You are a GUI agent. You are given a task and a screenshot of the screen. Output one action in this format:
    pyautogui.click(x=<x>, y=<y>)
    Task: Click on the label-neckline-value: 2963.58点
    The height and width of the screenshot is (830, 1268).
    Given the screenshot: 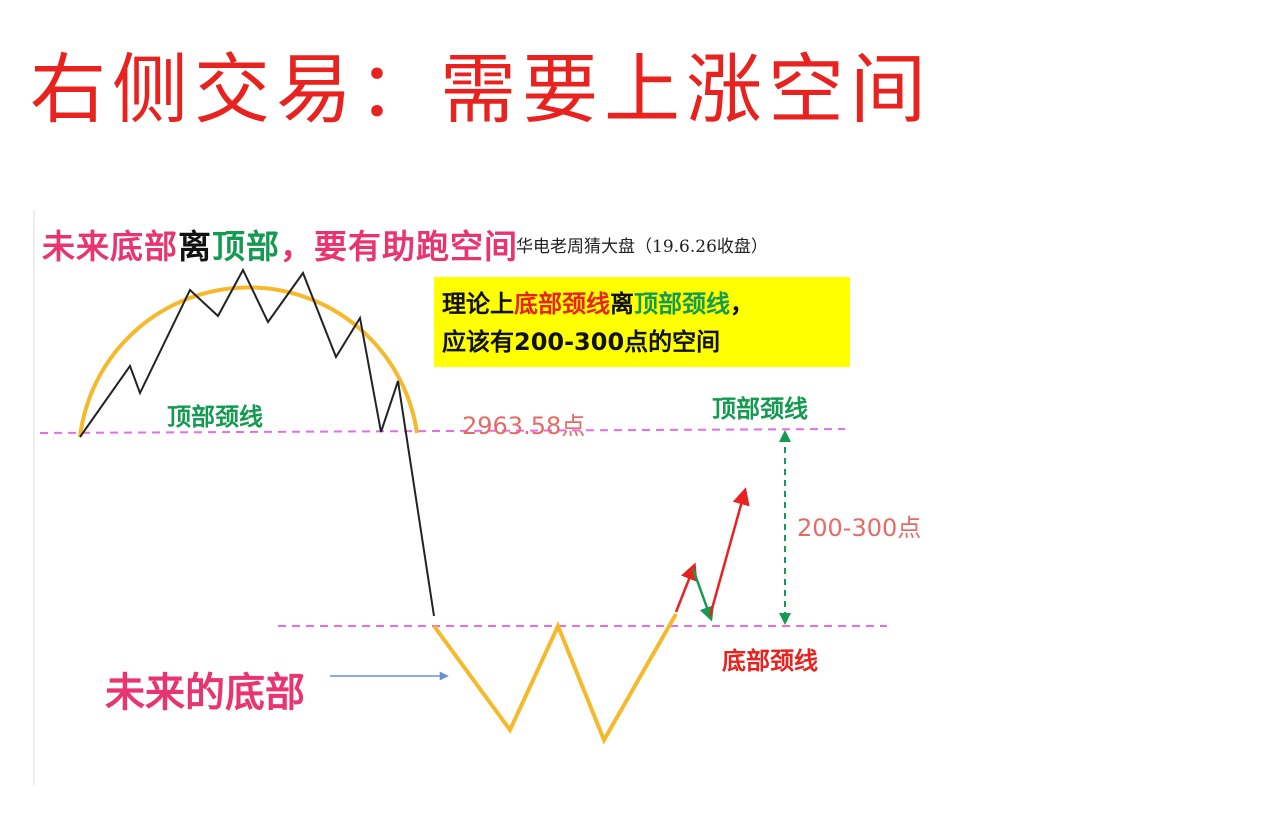 What is the action you would take?
    pyautogui.click(x=524, y=426)
    